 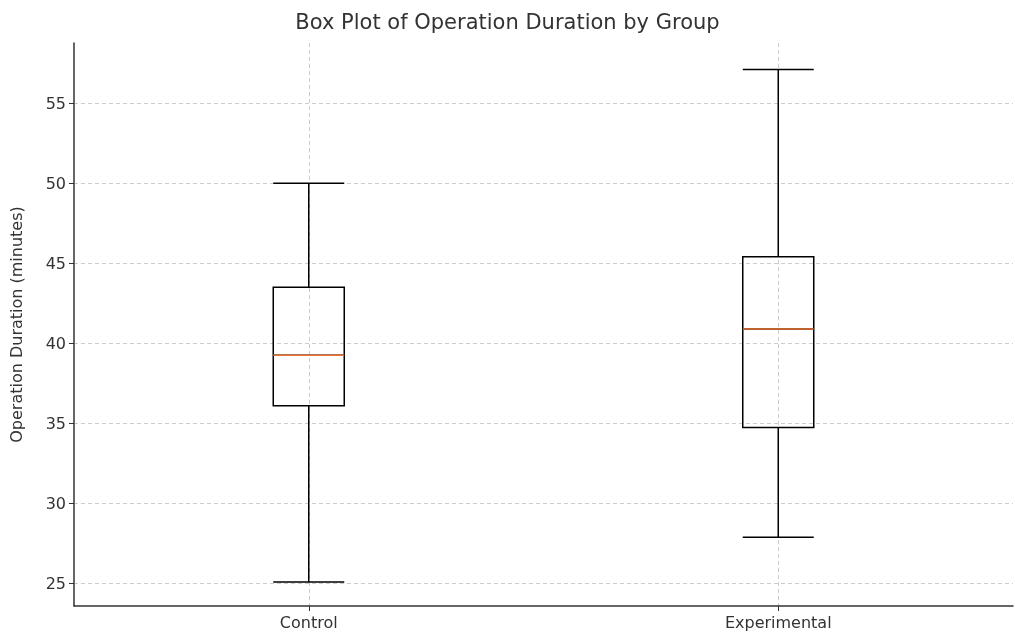 What do you see at coordinates (778, 622) in the screenshot?
I see `x-tick-label: Experimental` at bounding box center [778, 622].